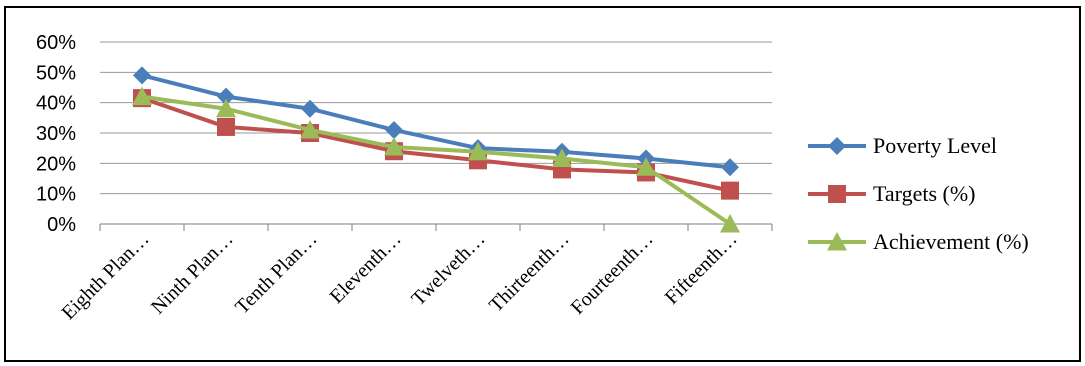 Image resolution: width=1085 pixels, height=366 pixels. Describe the element at coordinates (56, 164) in the screenshot. I see `y-tick-label: 20%` at that location.